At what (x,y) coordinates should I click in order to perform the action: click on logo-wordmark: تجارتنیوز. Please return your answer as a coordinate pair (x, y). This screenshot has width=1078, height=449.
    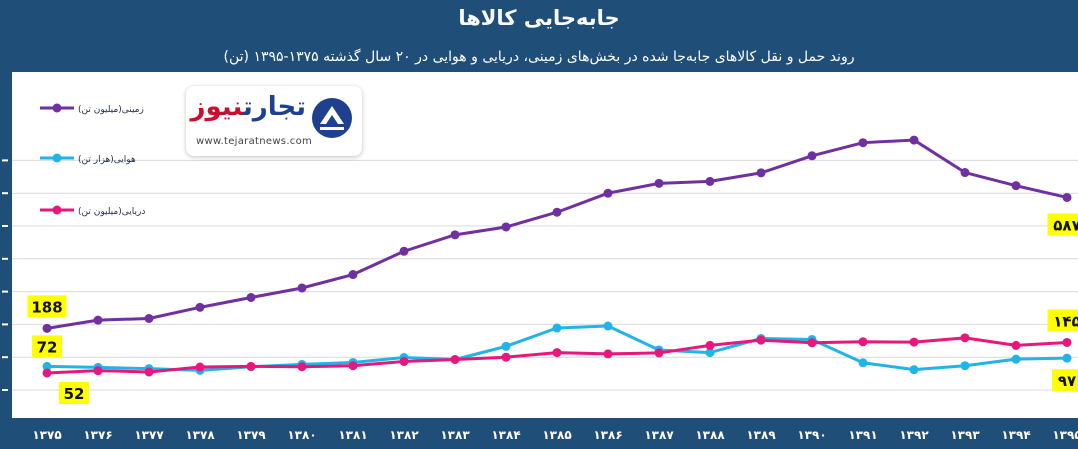
    Looking at the image, I should click on (249, 107).